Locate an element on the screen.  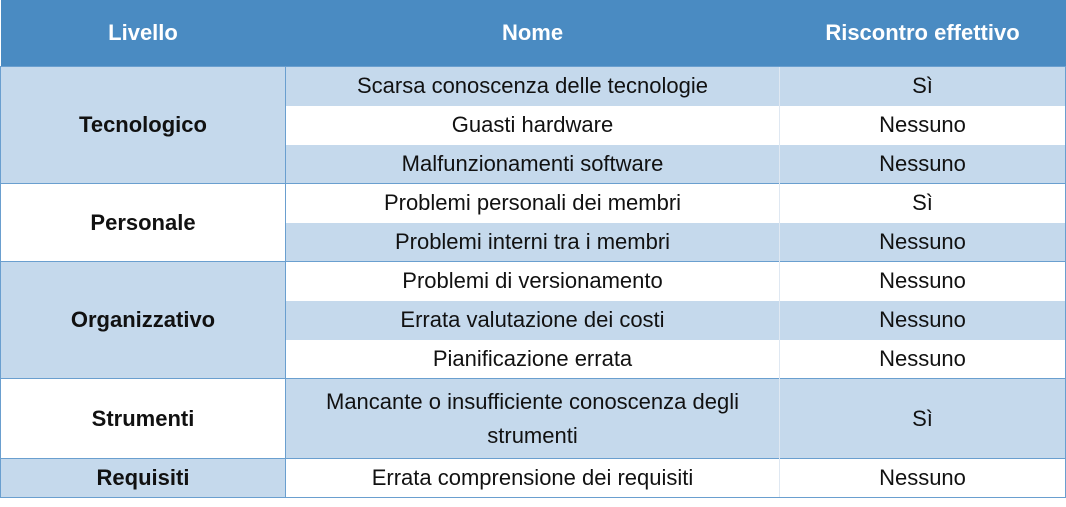
header-name: Nome is located at coordinates (532, 33).